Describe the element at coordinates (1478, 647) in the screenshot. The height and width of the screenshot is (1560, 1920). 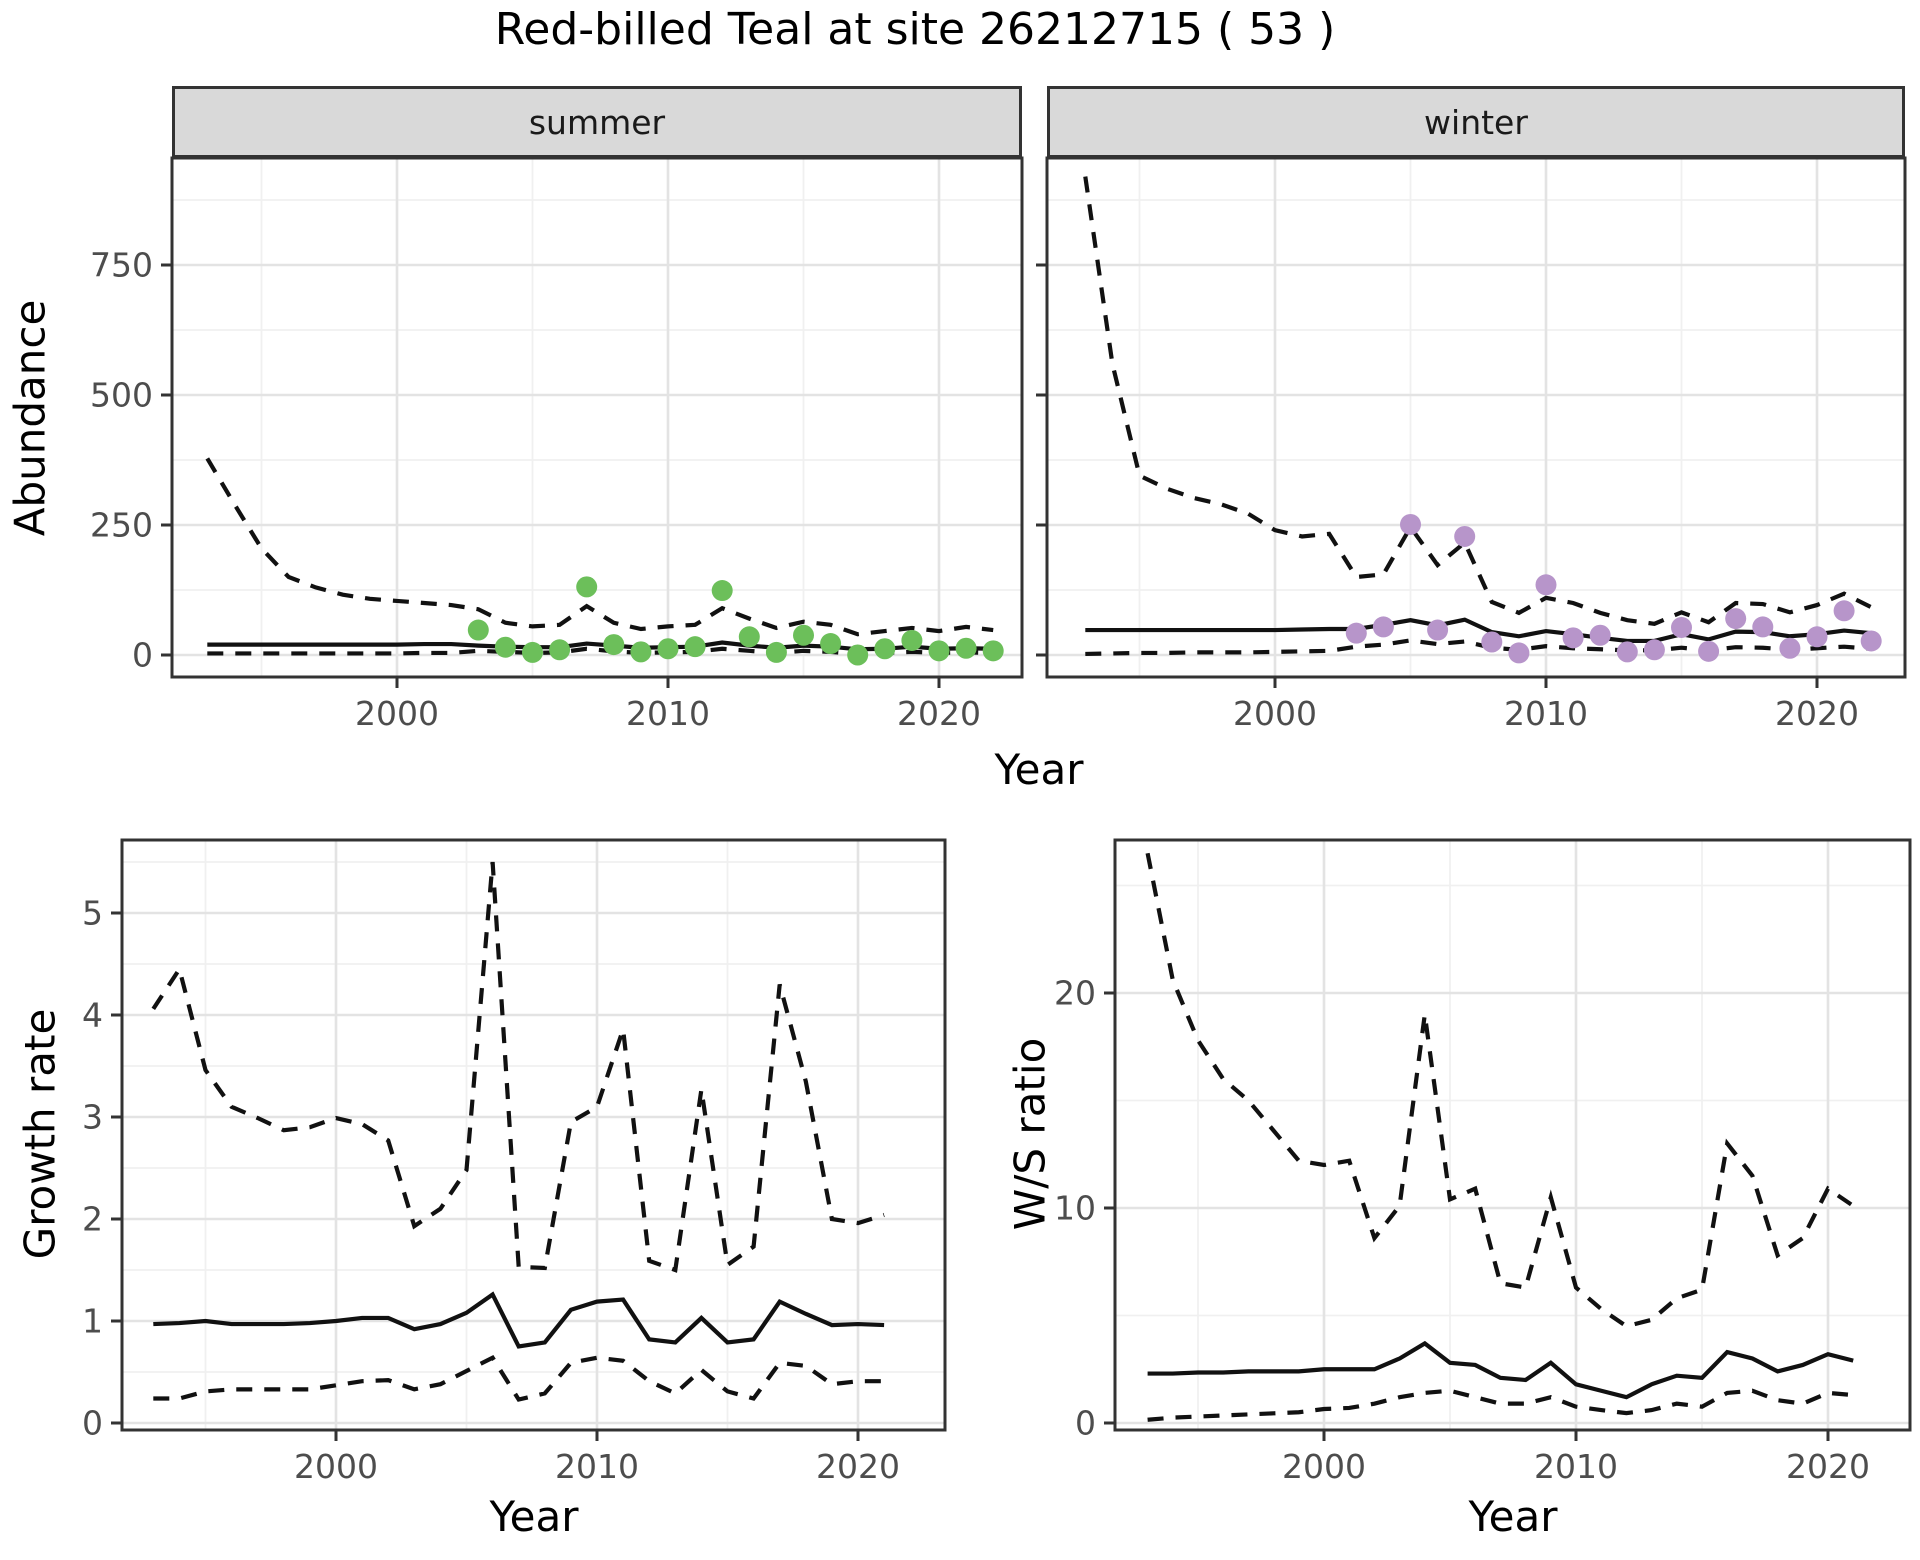
I see `abundance_winter-lower_95CI-line` at that location.